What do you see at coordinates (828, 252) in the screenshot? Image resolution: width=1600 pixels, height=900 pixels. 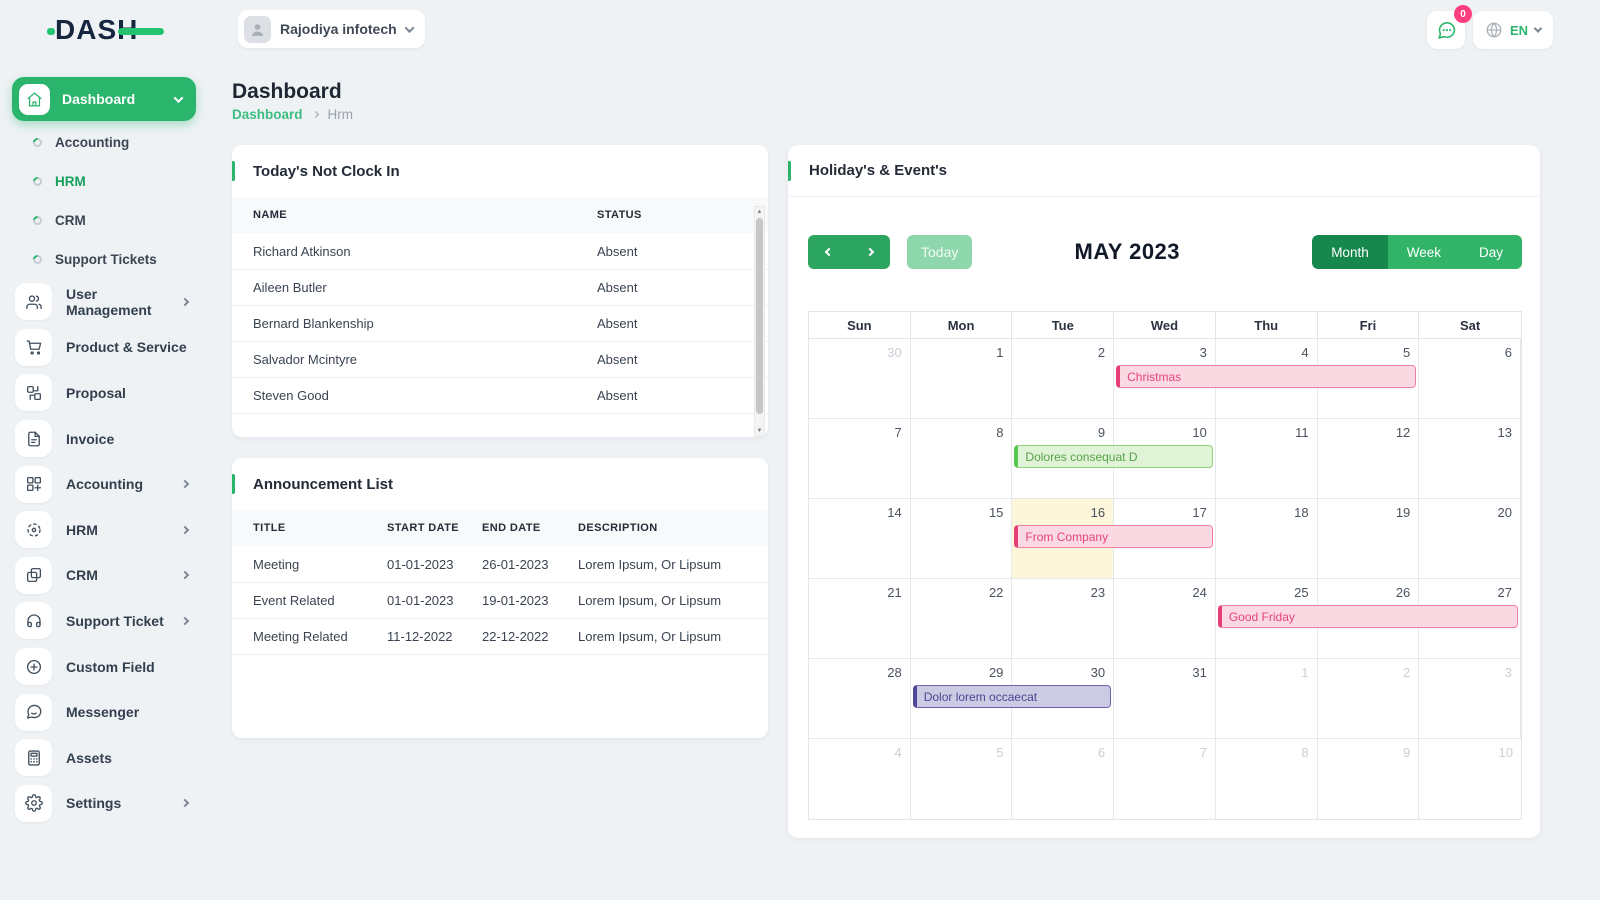 I see `calendar-prev-button` at bounding box center [828, 252].